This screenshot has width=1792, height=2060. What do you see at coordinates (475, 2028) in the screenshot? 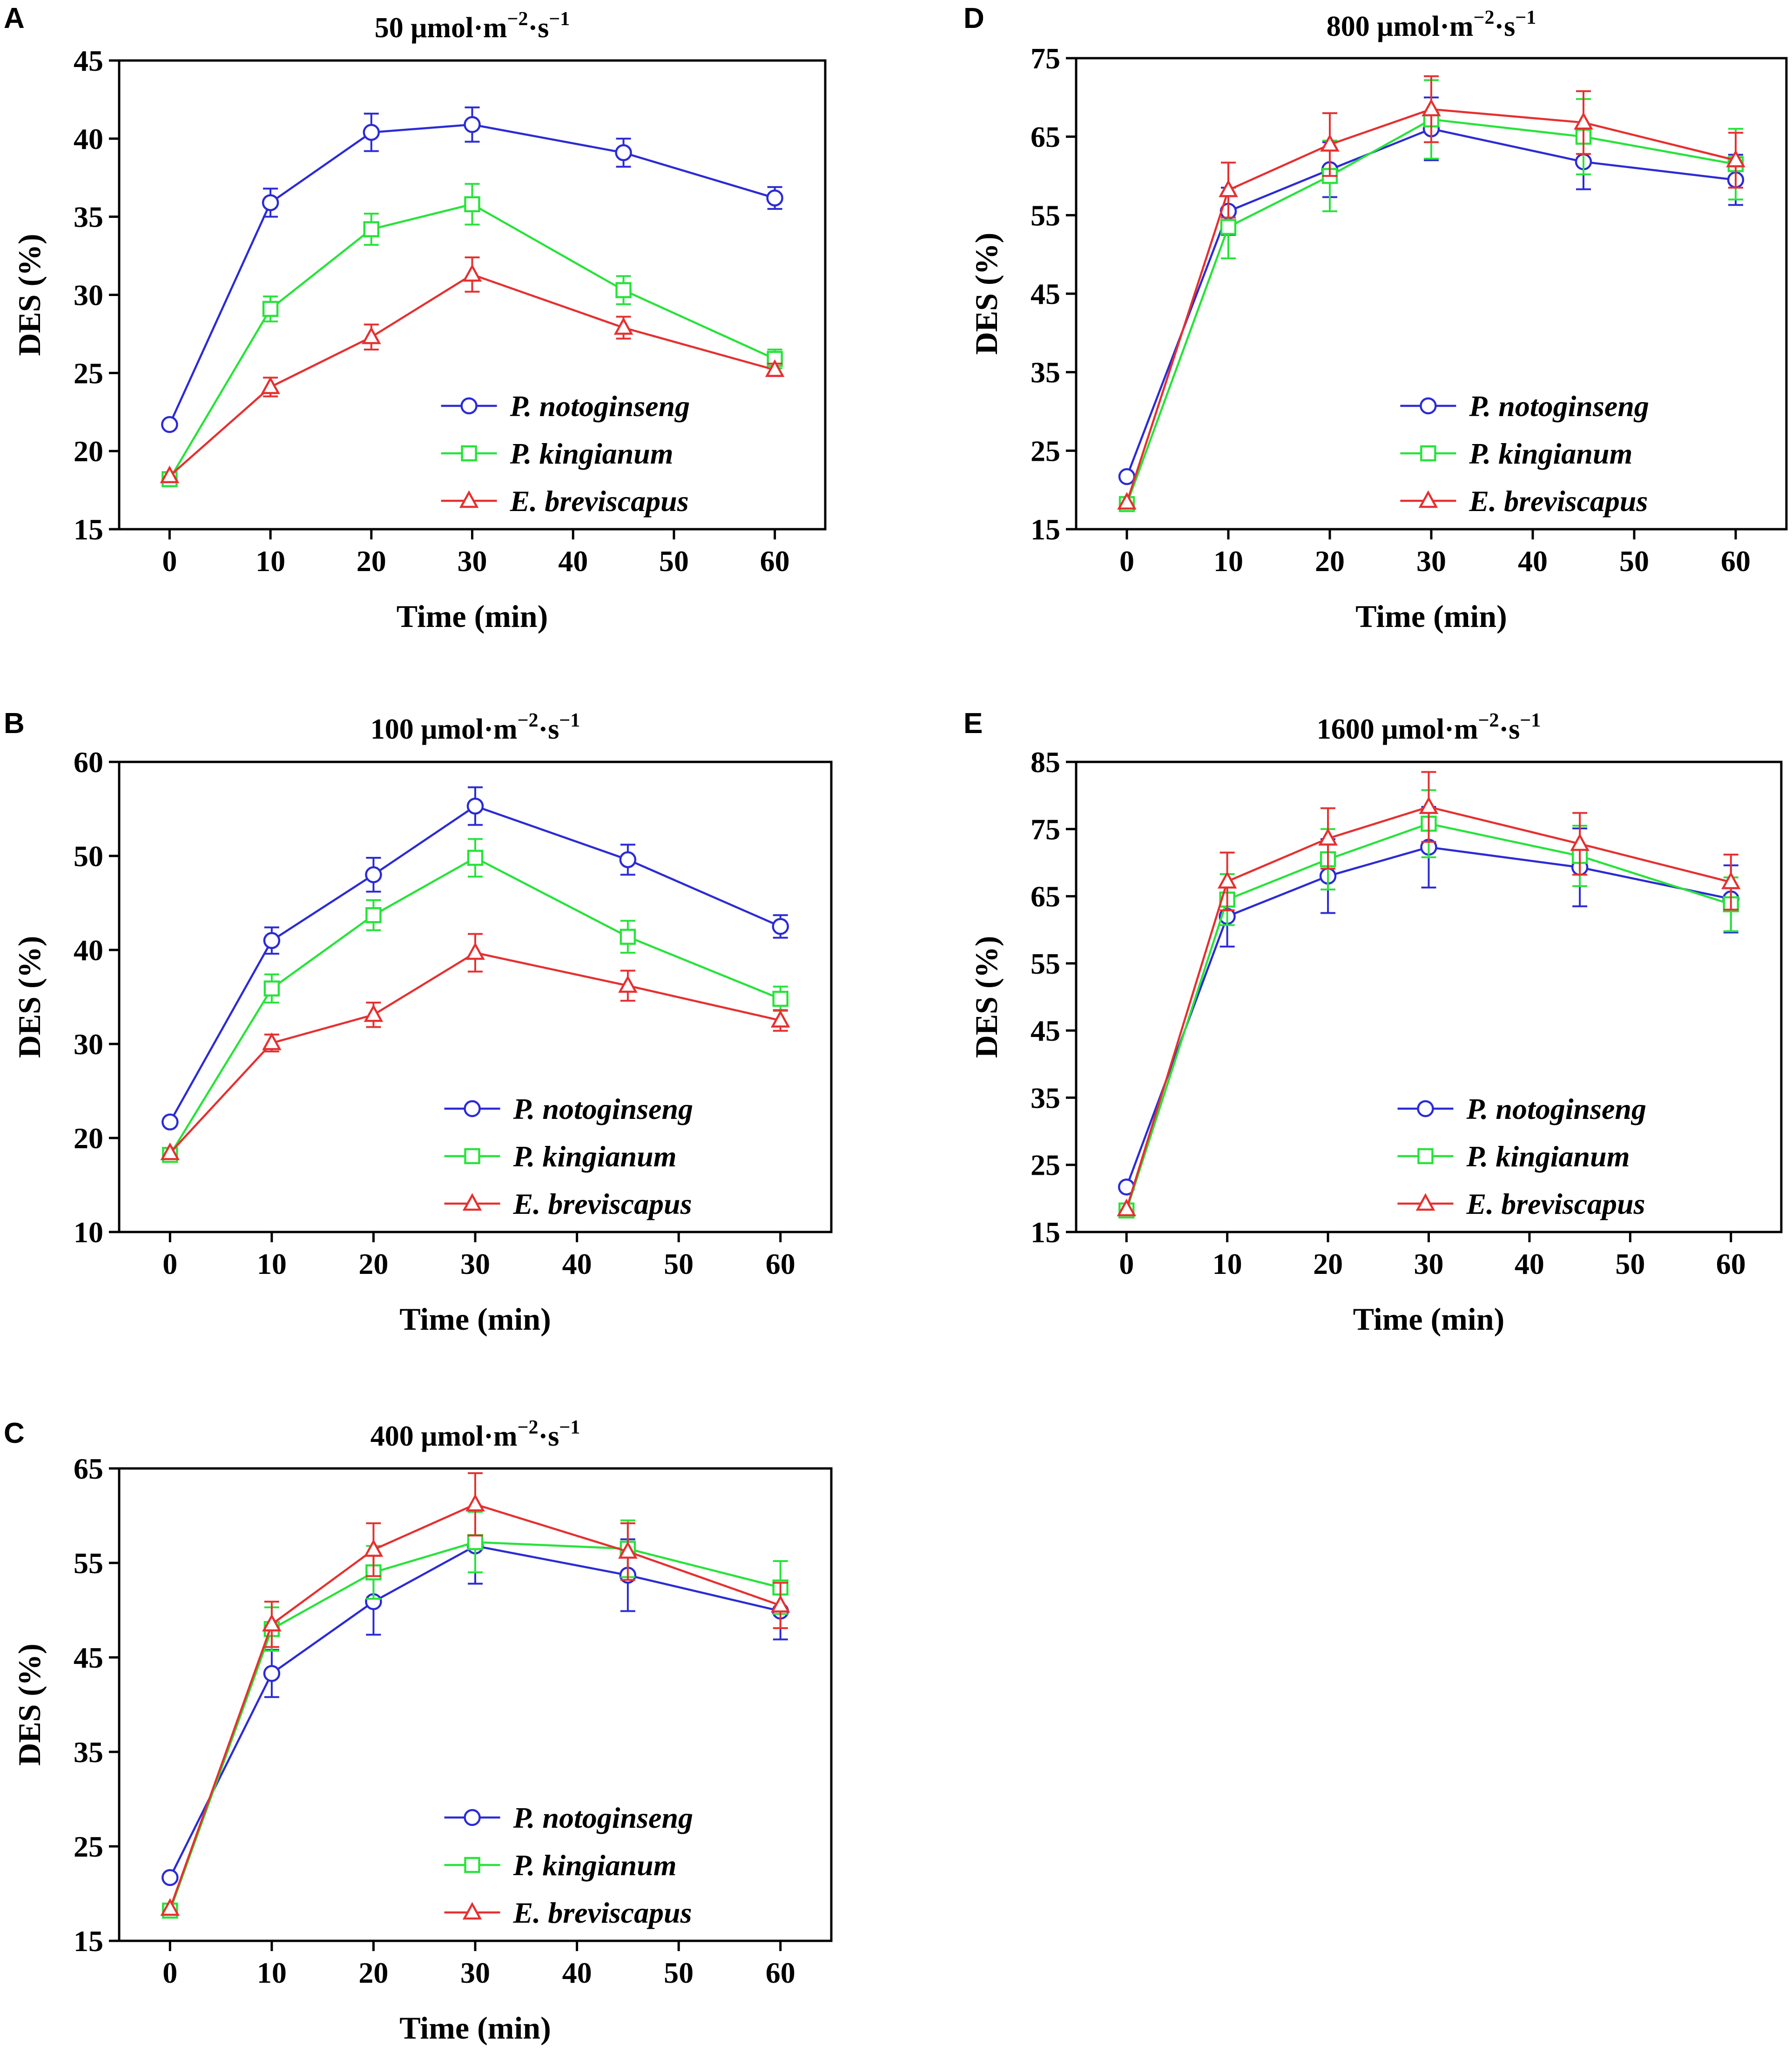
I see `panel-c-x-axis-label: Time (min)` at bounding box center [475, 2028].